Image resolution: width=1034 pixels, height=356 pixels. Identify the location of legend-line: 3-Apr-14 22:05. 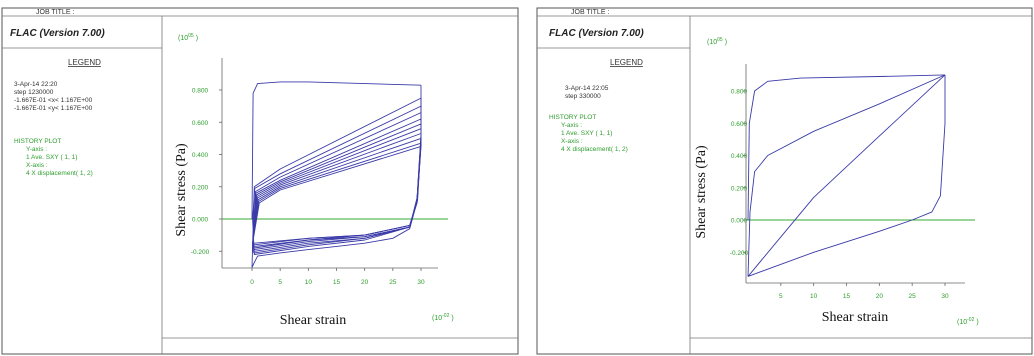
(587, 88).